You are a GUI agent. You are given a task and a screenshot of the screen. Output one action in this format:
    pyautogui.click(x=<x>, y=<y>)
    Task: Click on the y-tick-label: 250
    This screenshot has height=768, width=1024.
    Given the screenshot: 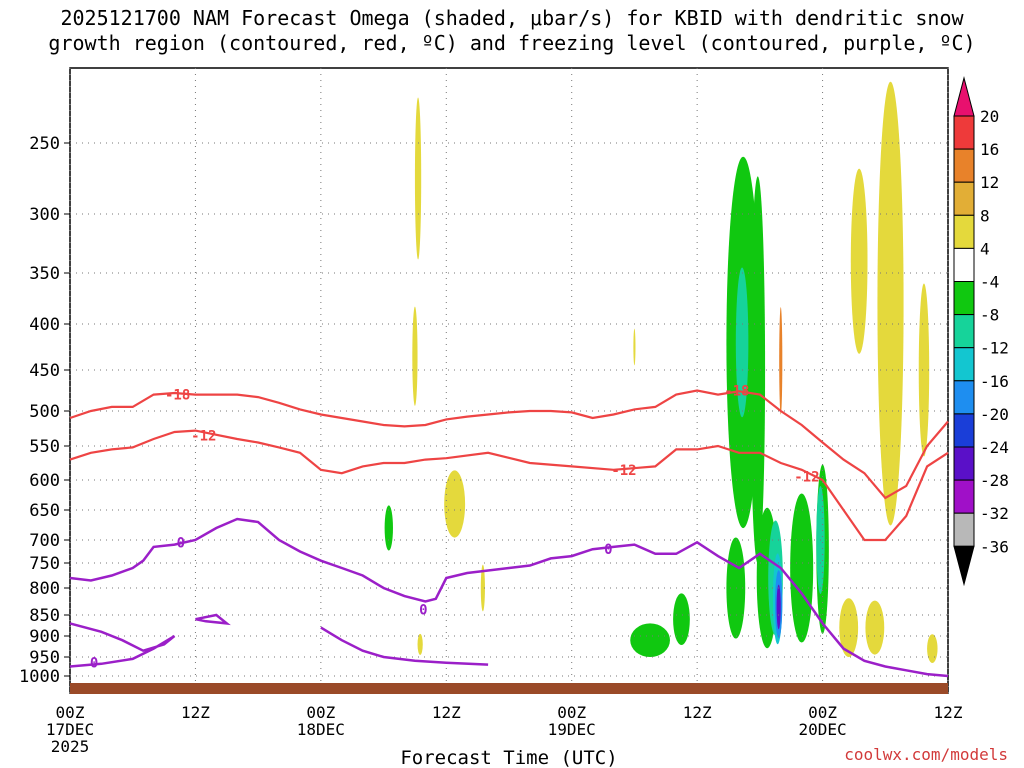 What is the action you would take?
    pyautogui.click(x=44, y=144)
    